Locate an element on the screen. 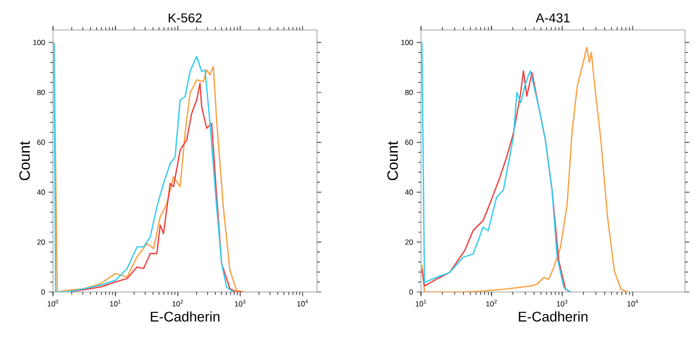  chart-title: K-562 is located at coordinates (185, 17).